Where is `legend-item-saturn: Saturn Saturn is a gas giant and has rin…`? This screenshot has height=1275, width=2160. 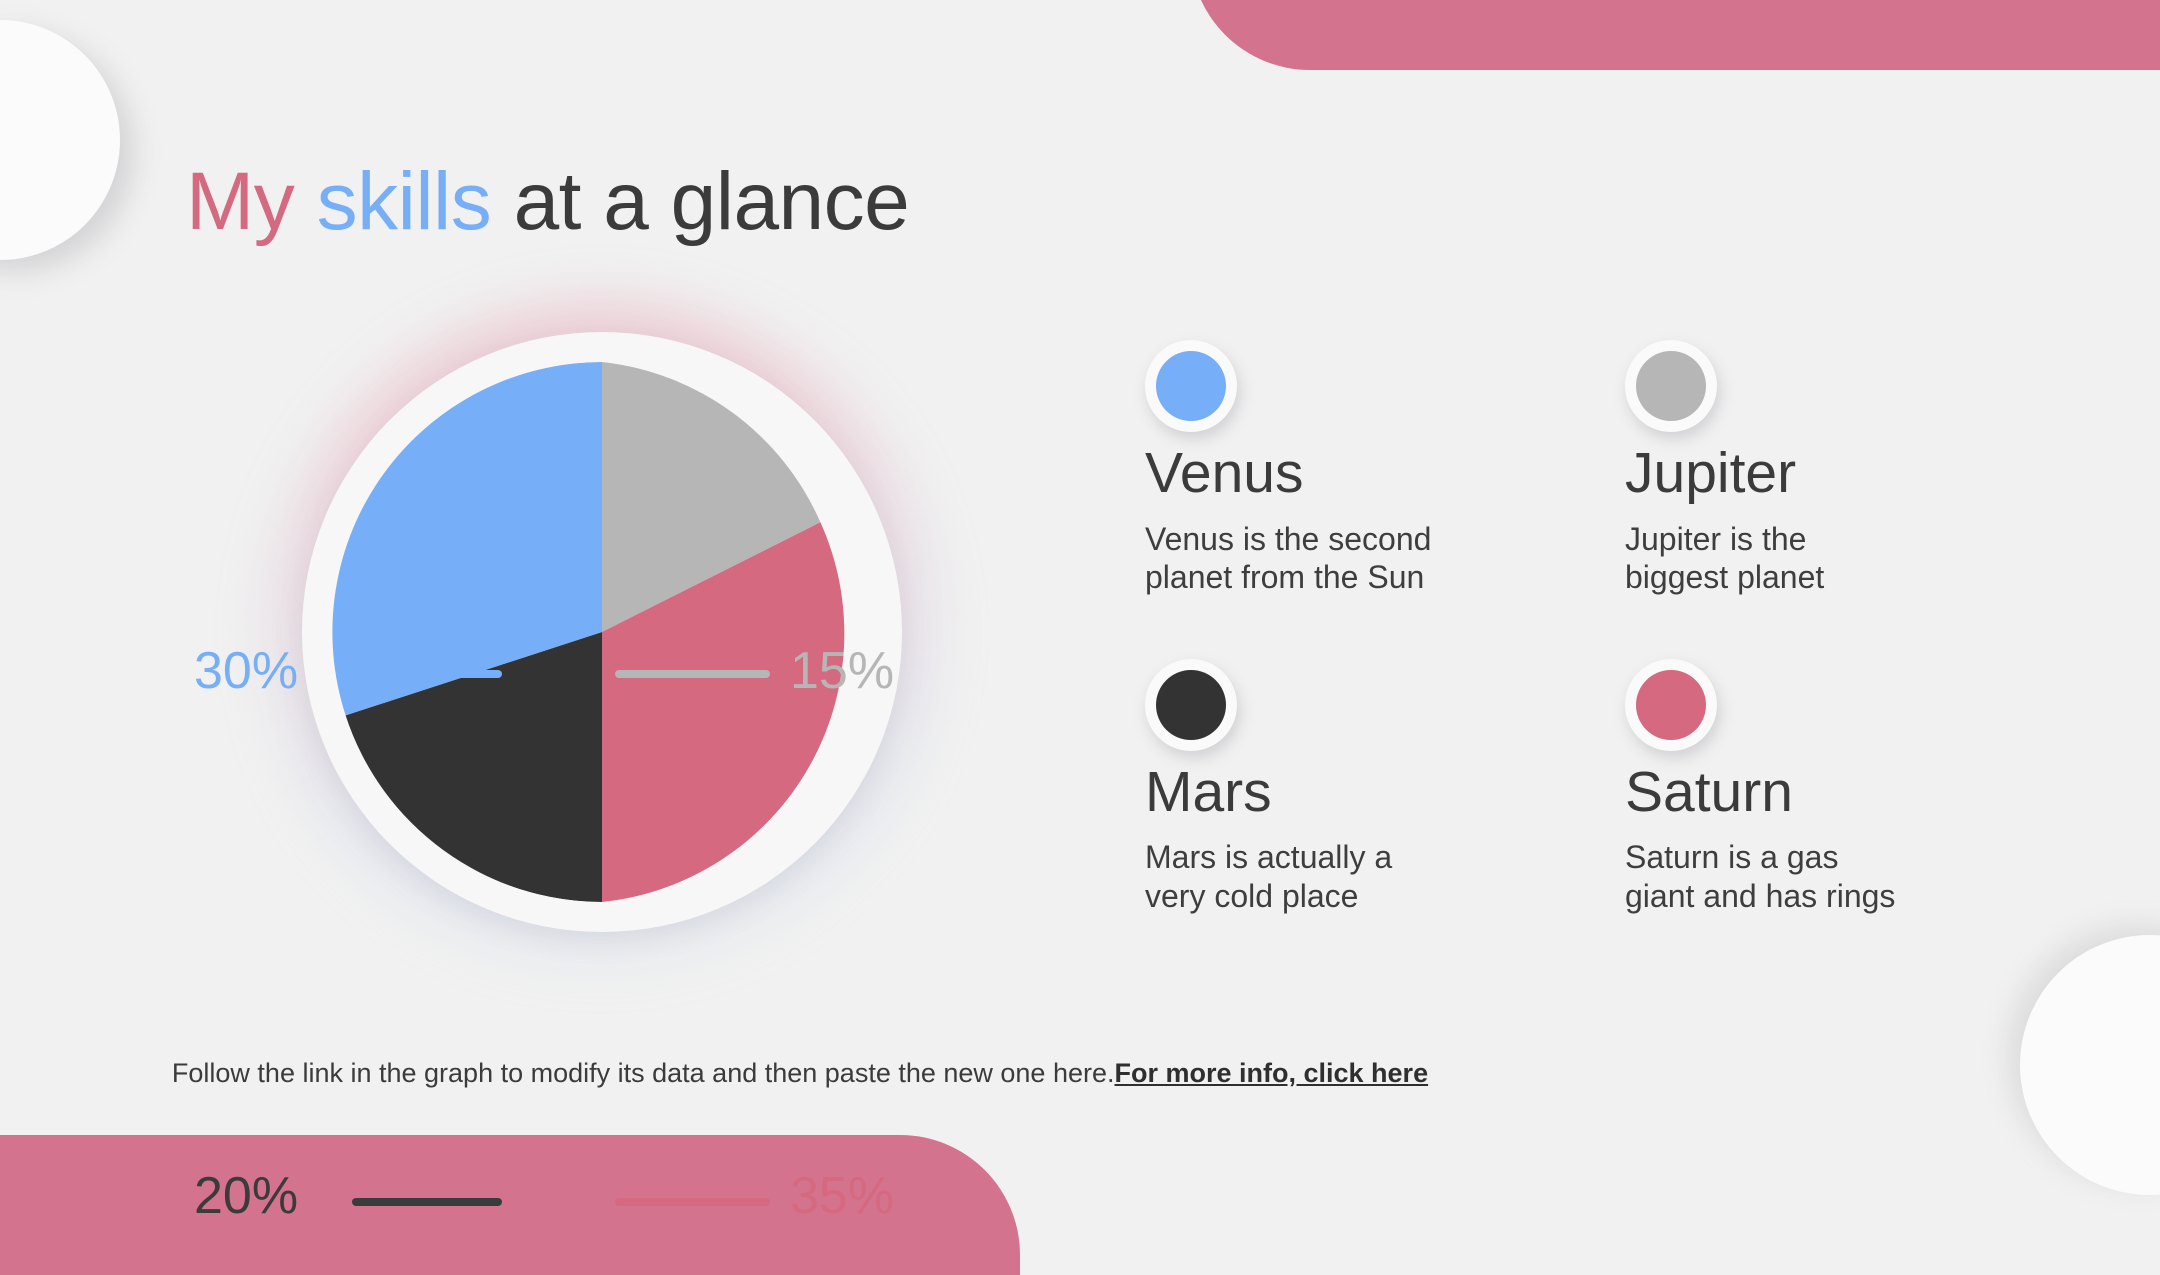
legend-item-saturn: Saturn Saturn is a gas giant and has rin… is located at coordinates (1855, 787).